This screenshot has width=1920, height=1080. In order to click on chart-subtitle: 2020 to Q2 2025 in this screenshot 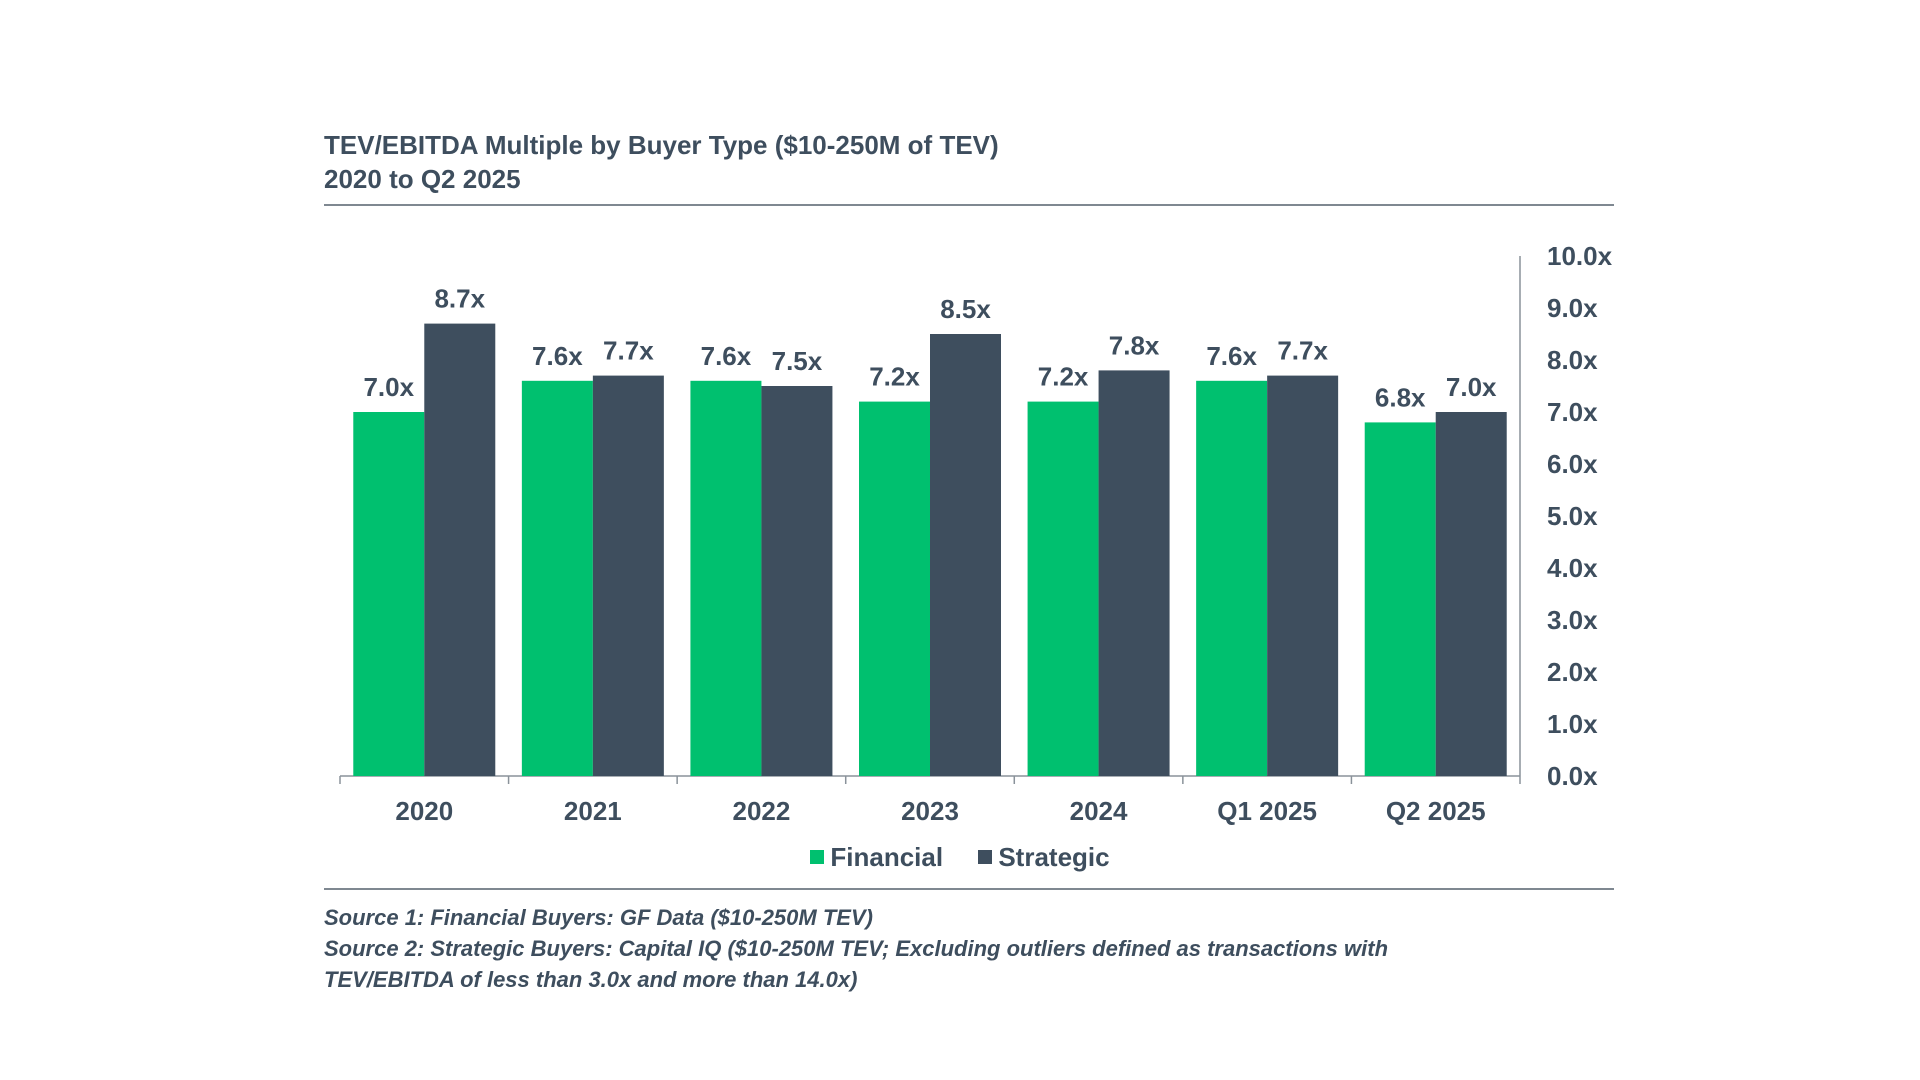, I will do `click(422, 179)`.